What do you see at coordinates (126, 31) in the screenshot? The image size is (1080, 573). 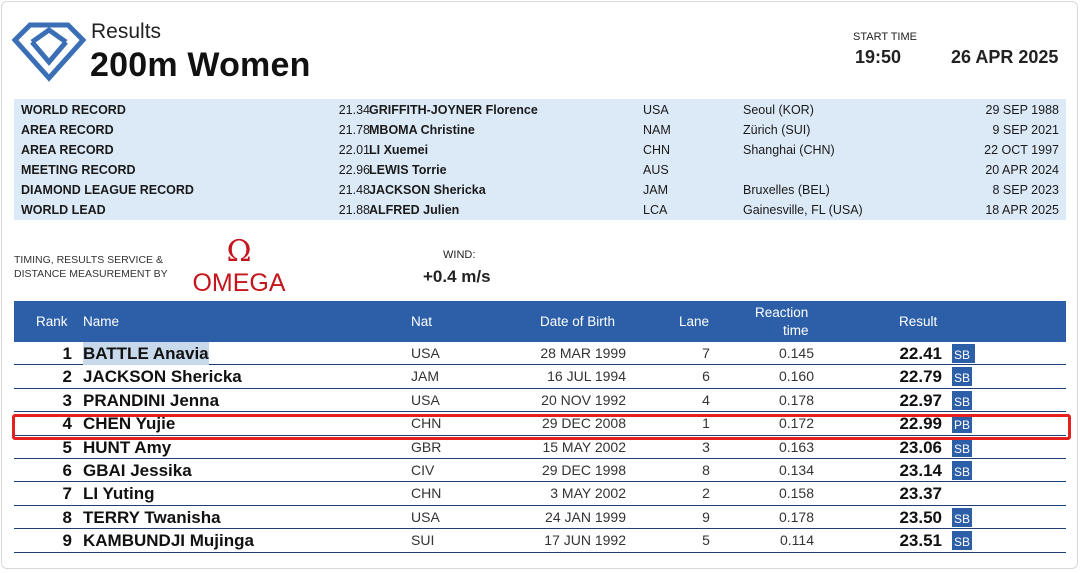 I see `results-label: Results` at bounding box center [126, 31].